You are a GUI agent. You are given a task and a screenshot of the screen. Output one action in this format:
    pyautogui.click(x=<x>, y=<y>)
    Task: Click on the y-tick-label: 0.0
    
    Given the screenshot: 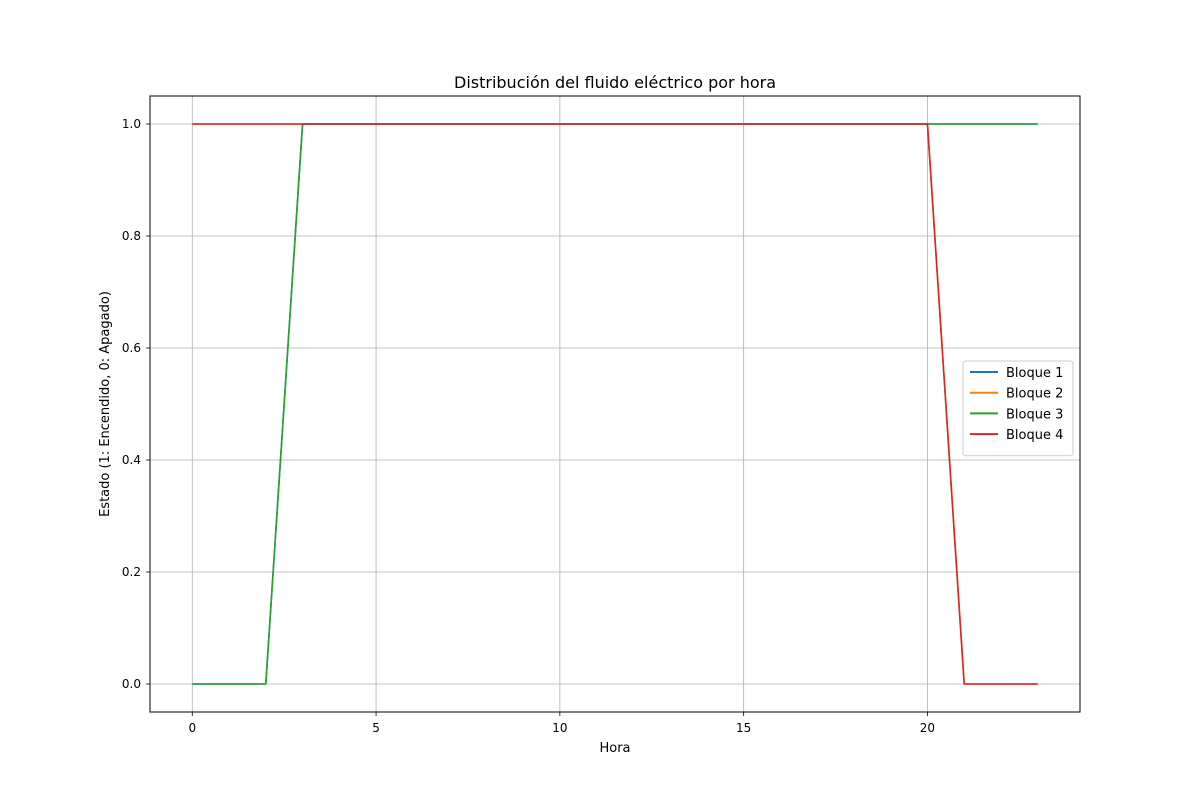 What is the action you would take?
    pyautogui.click(x=131, y=684)
    